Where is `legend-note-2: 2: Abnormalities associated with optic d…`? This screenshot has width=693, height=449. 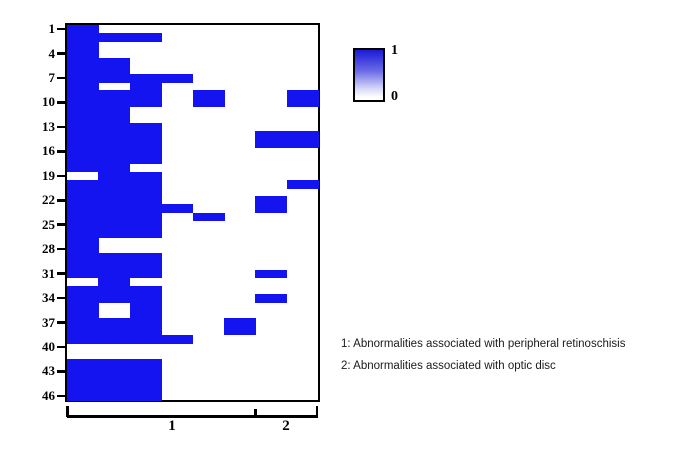
legend-note-2: 2: Abnormalities associated with optic d… is located at coordinates (448, 366).